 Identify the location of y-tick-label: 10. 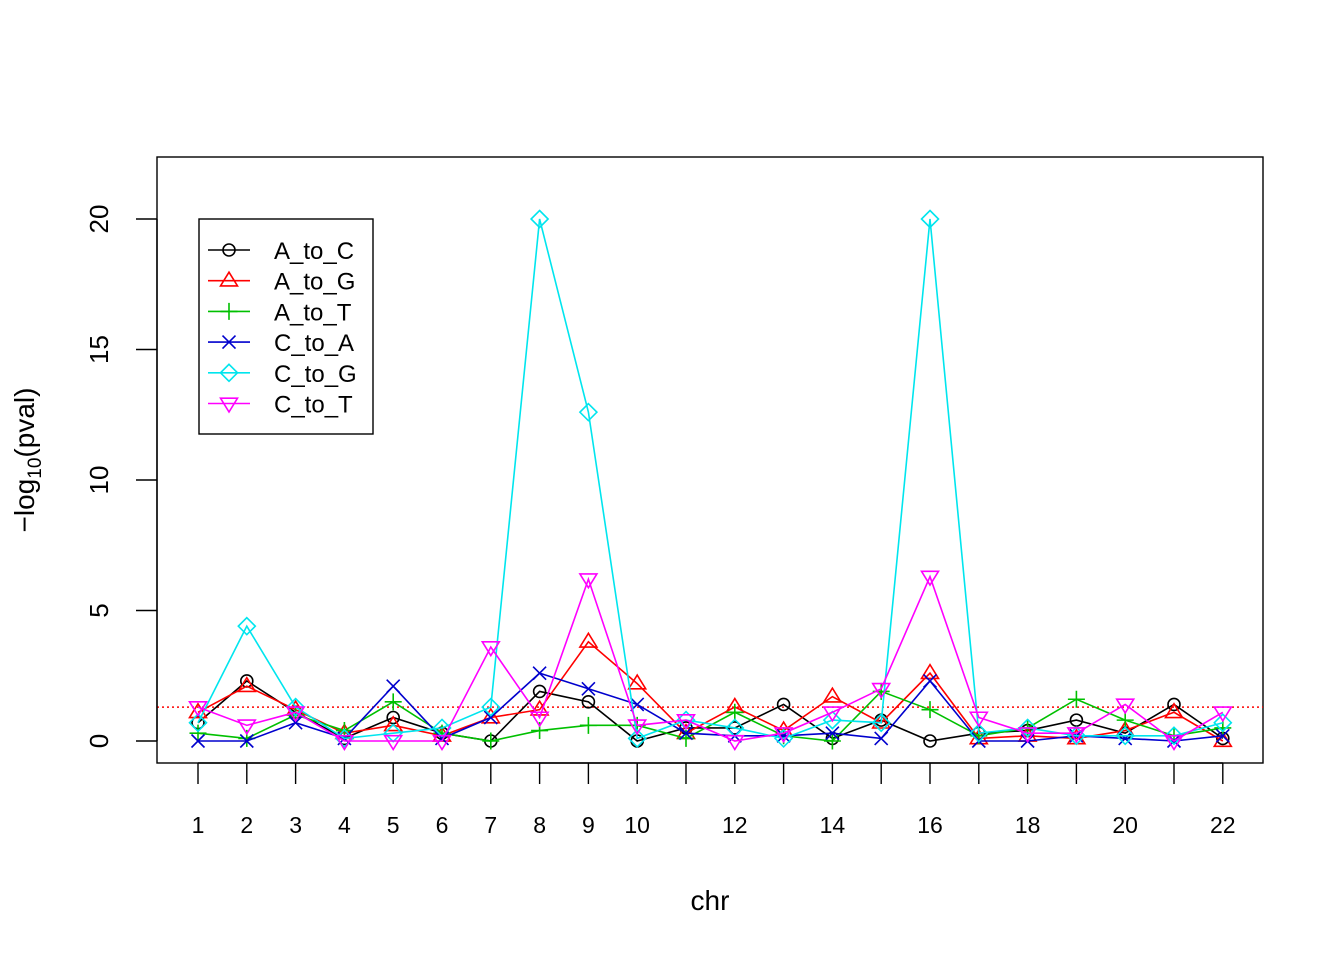
(99, 480).